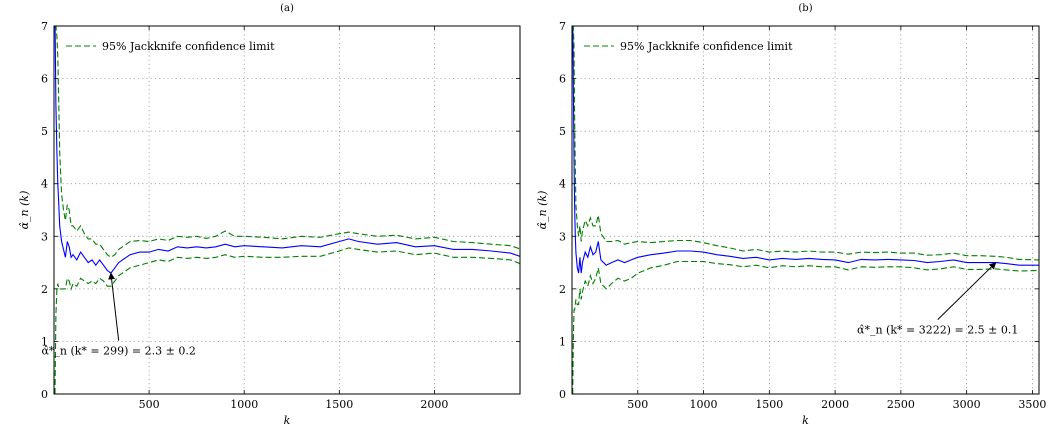 The height and width of the screenshot is (429, 1049). I want to click on annotation-label: α̂*_n (k* = 299) = 2.3 ± 0.2, so click(118, 351).